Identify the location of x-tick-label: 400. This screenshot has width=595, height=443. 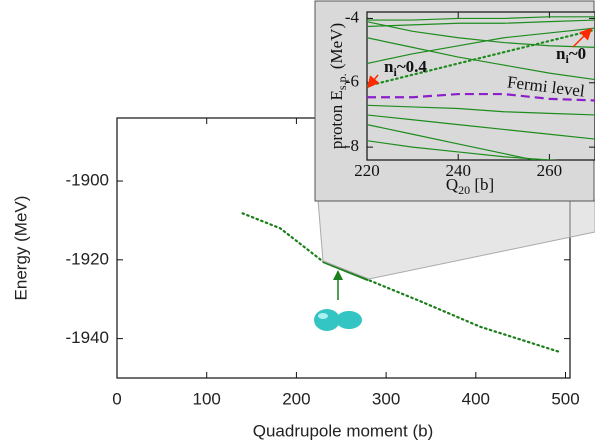
(476, 398).